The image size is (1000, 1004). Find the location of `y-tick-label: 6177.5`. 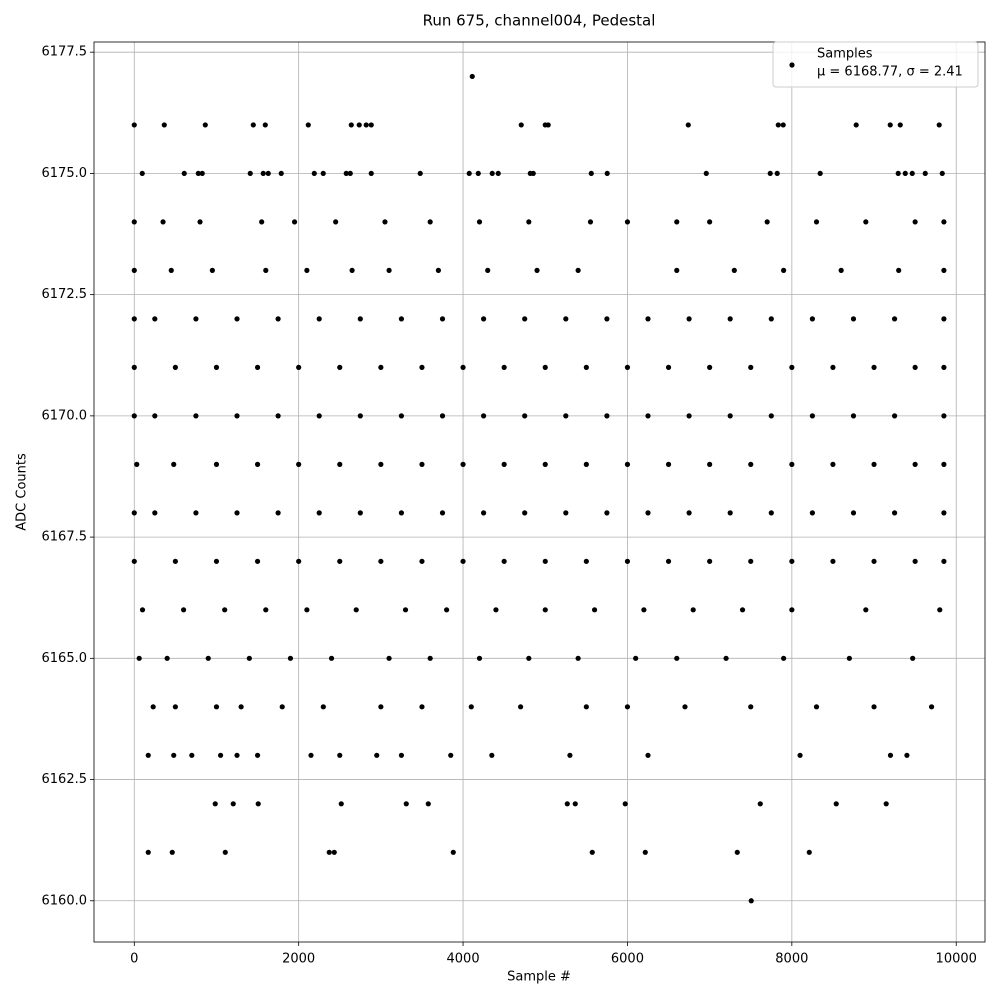

y-tick-label: 6177.5 is located at coordinates (65, 52).